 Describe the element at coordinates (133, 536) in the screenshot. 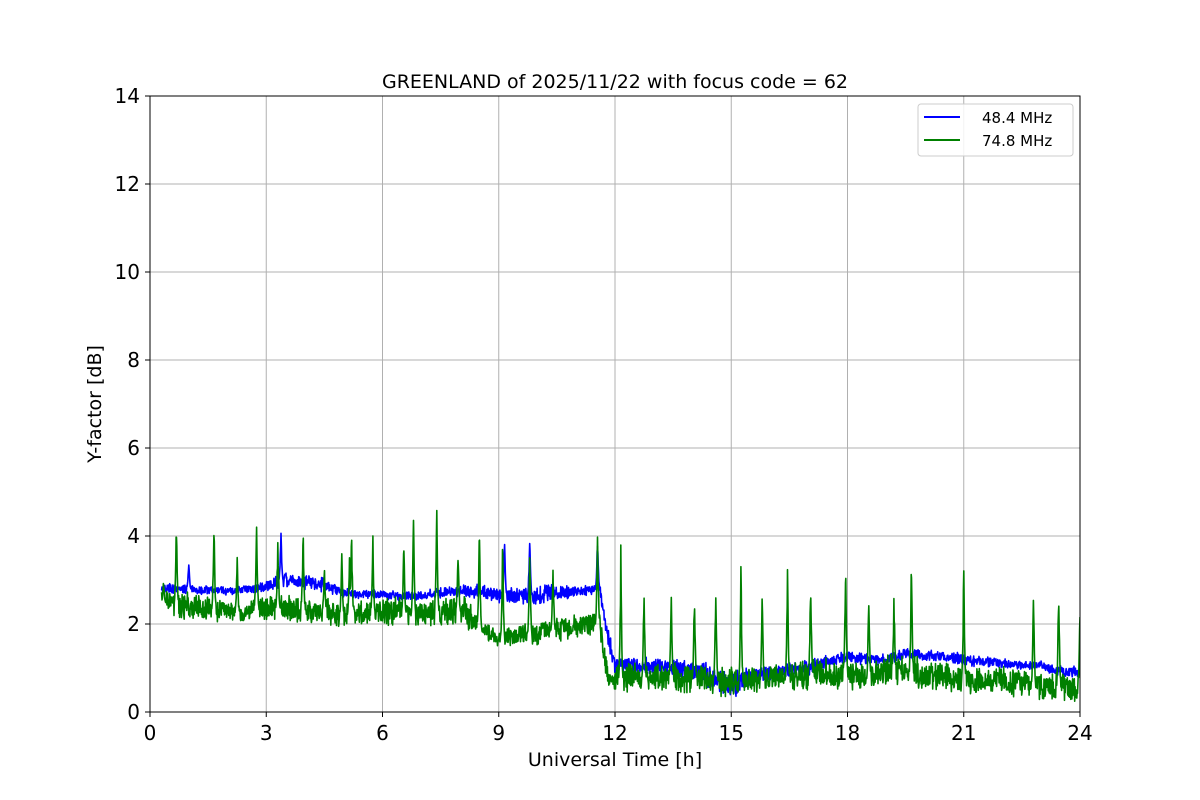

I see `y-tick-label: 4` at that location.